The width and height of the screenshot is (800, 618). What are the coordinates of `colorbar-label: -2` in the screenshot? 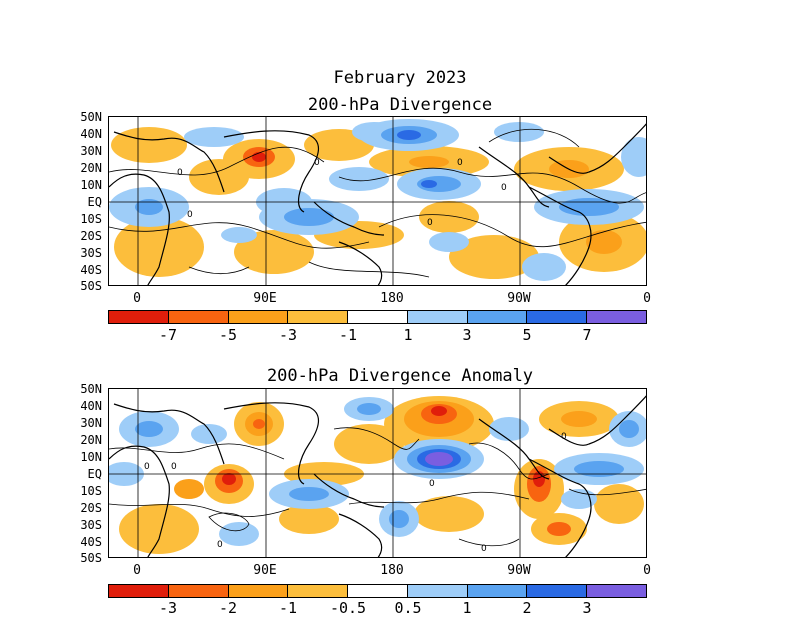 It's located at (228, 608).